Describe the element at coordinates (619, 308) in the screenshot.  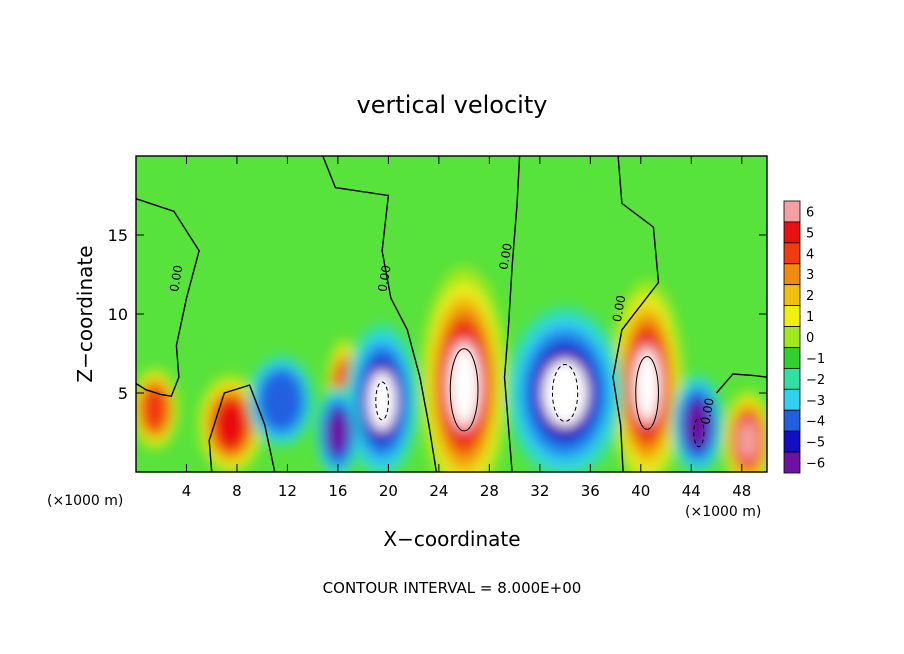
I see `contour-label-3: 0.00` at that location.